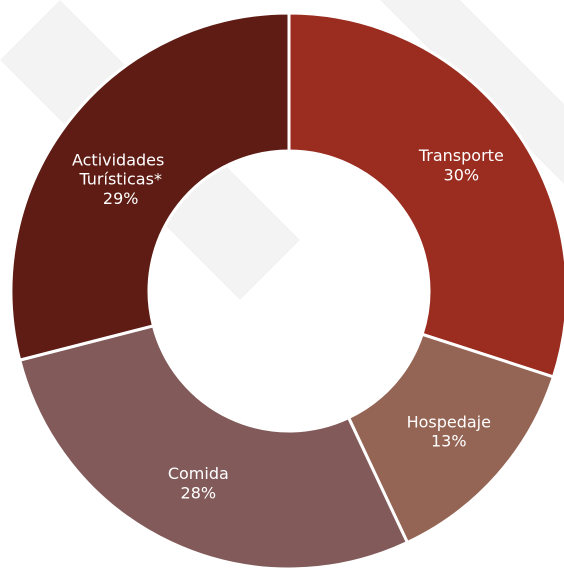  What do you see at coordinates (121, 197) in the screenshot?
I see `value-label: 29%` at bounding box center [121, 197].